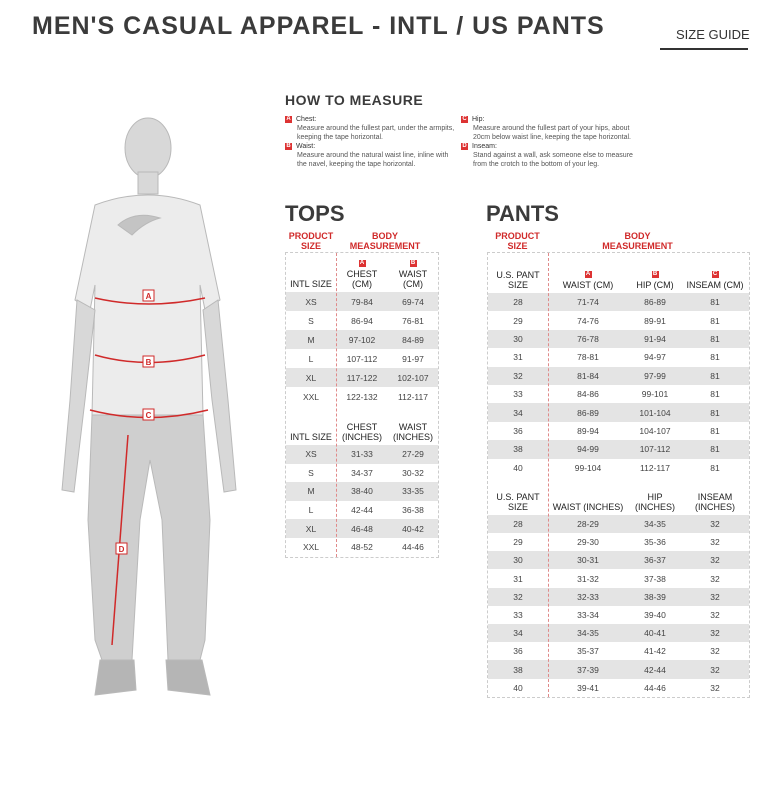 The height and width of the screenshot is (800, 783). I want to click on table-row: XXL 122-132 112-117, so click(362, 396).